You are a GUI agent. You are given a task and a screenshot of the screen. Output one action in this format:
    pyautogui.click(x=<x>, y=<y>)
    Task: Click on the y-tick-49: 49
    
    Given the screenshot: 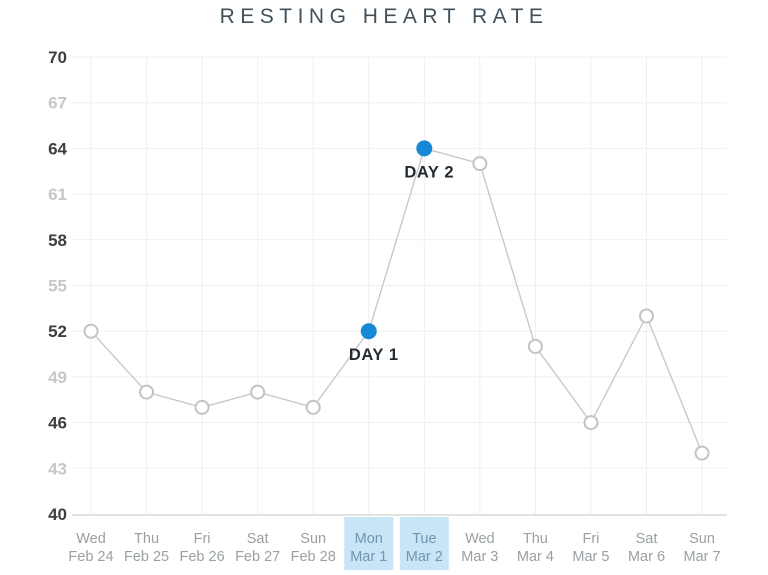 What is the action you would take?
    pyautogui.click(x=57, y=377)
    